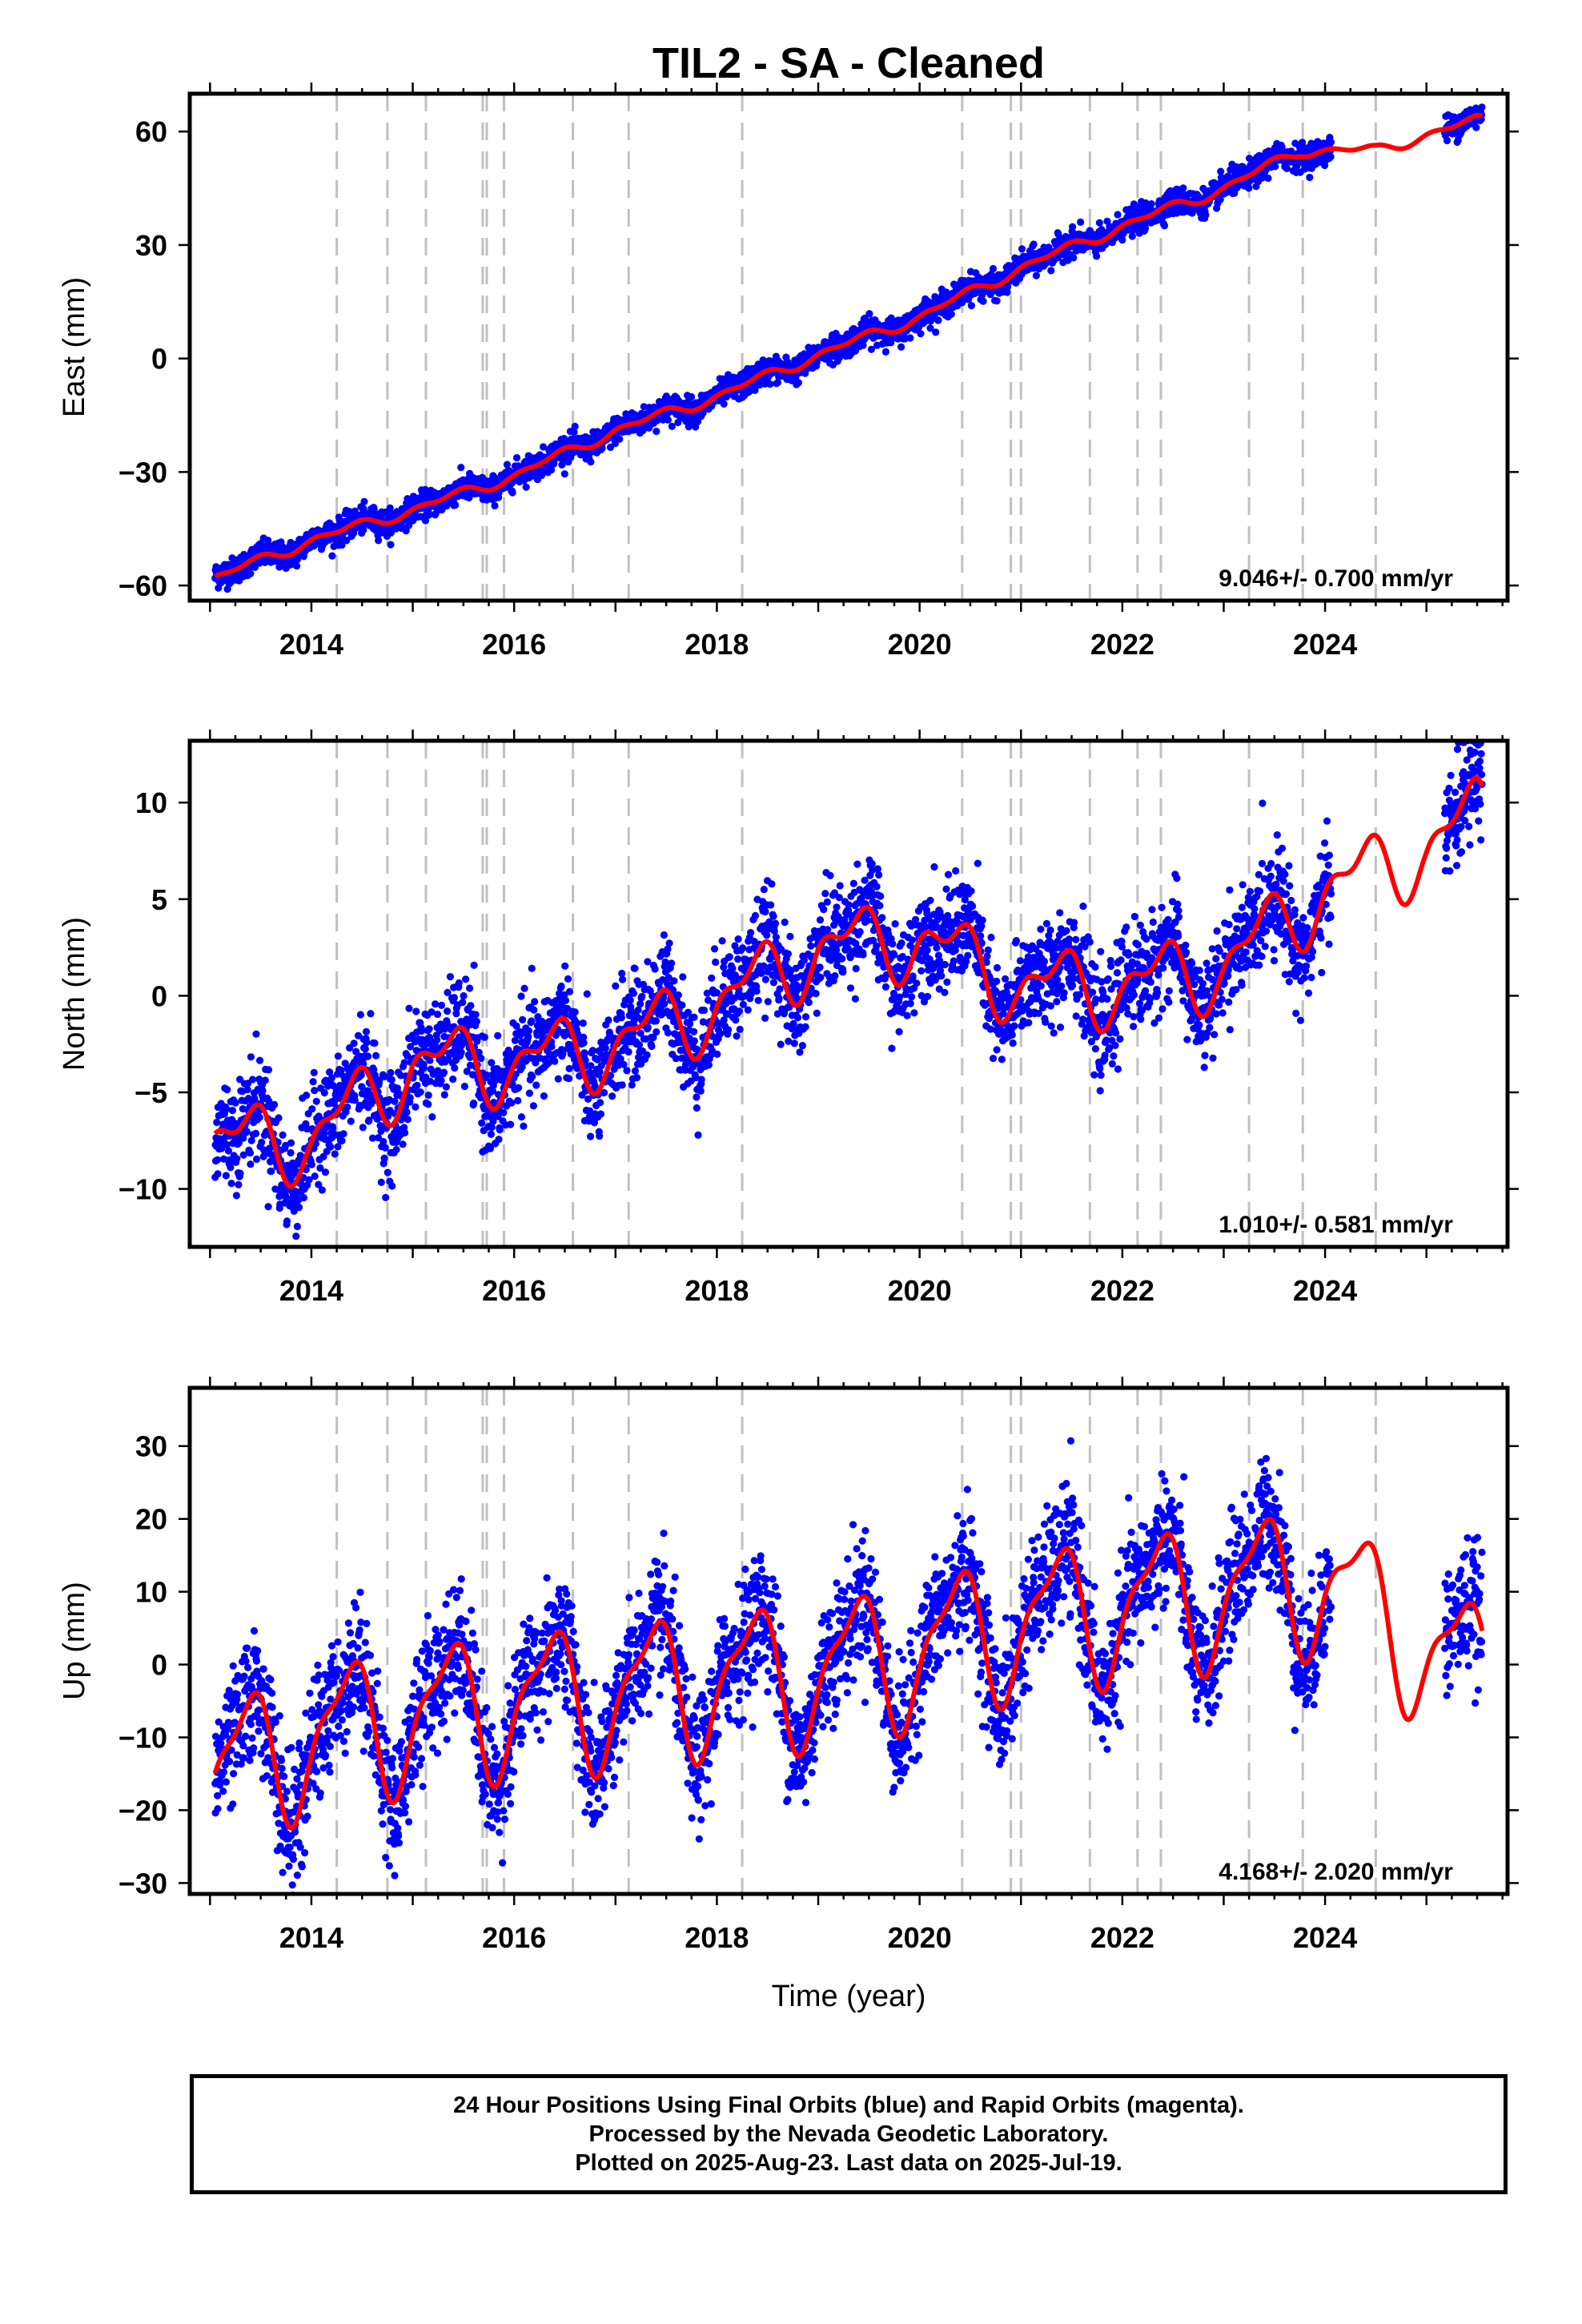  I want to click on x-tick-label: 2022, so click(1122, 644).